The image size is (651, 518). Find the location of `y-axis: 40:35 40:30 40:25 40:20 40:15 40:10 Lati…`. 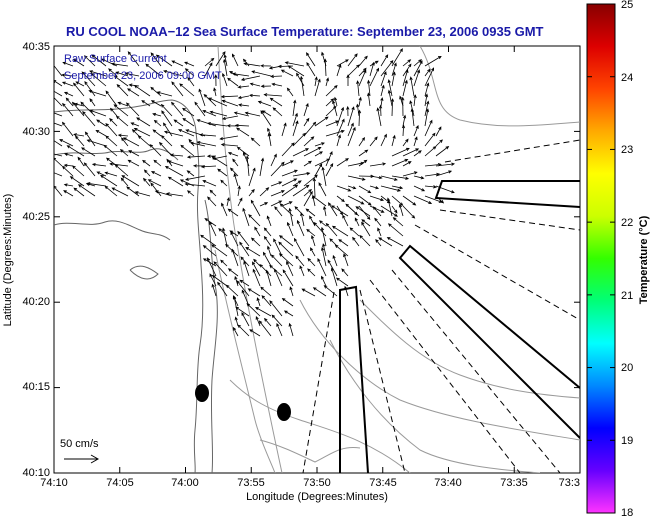

y-axis: 40:35 40:30 40:25 40:20 40:15 40:10 Lati… is located at coordinates (26, 260).